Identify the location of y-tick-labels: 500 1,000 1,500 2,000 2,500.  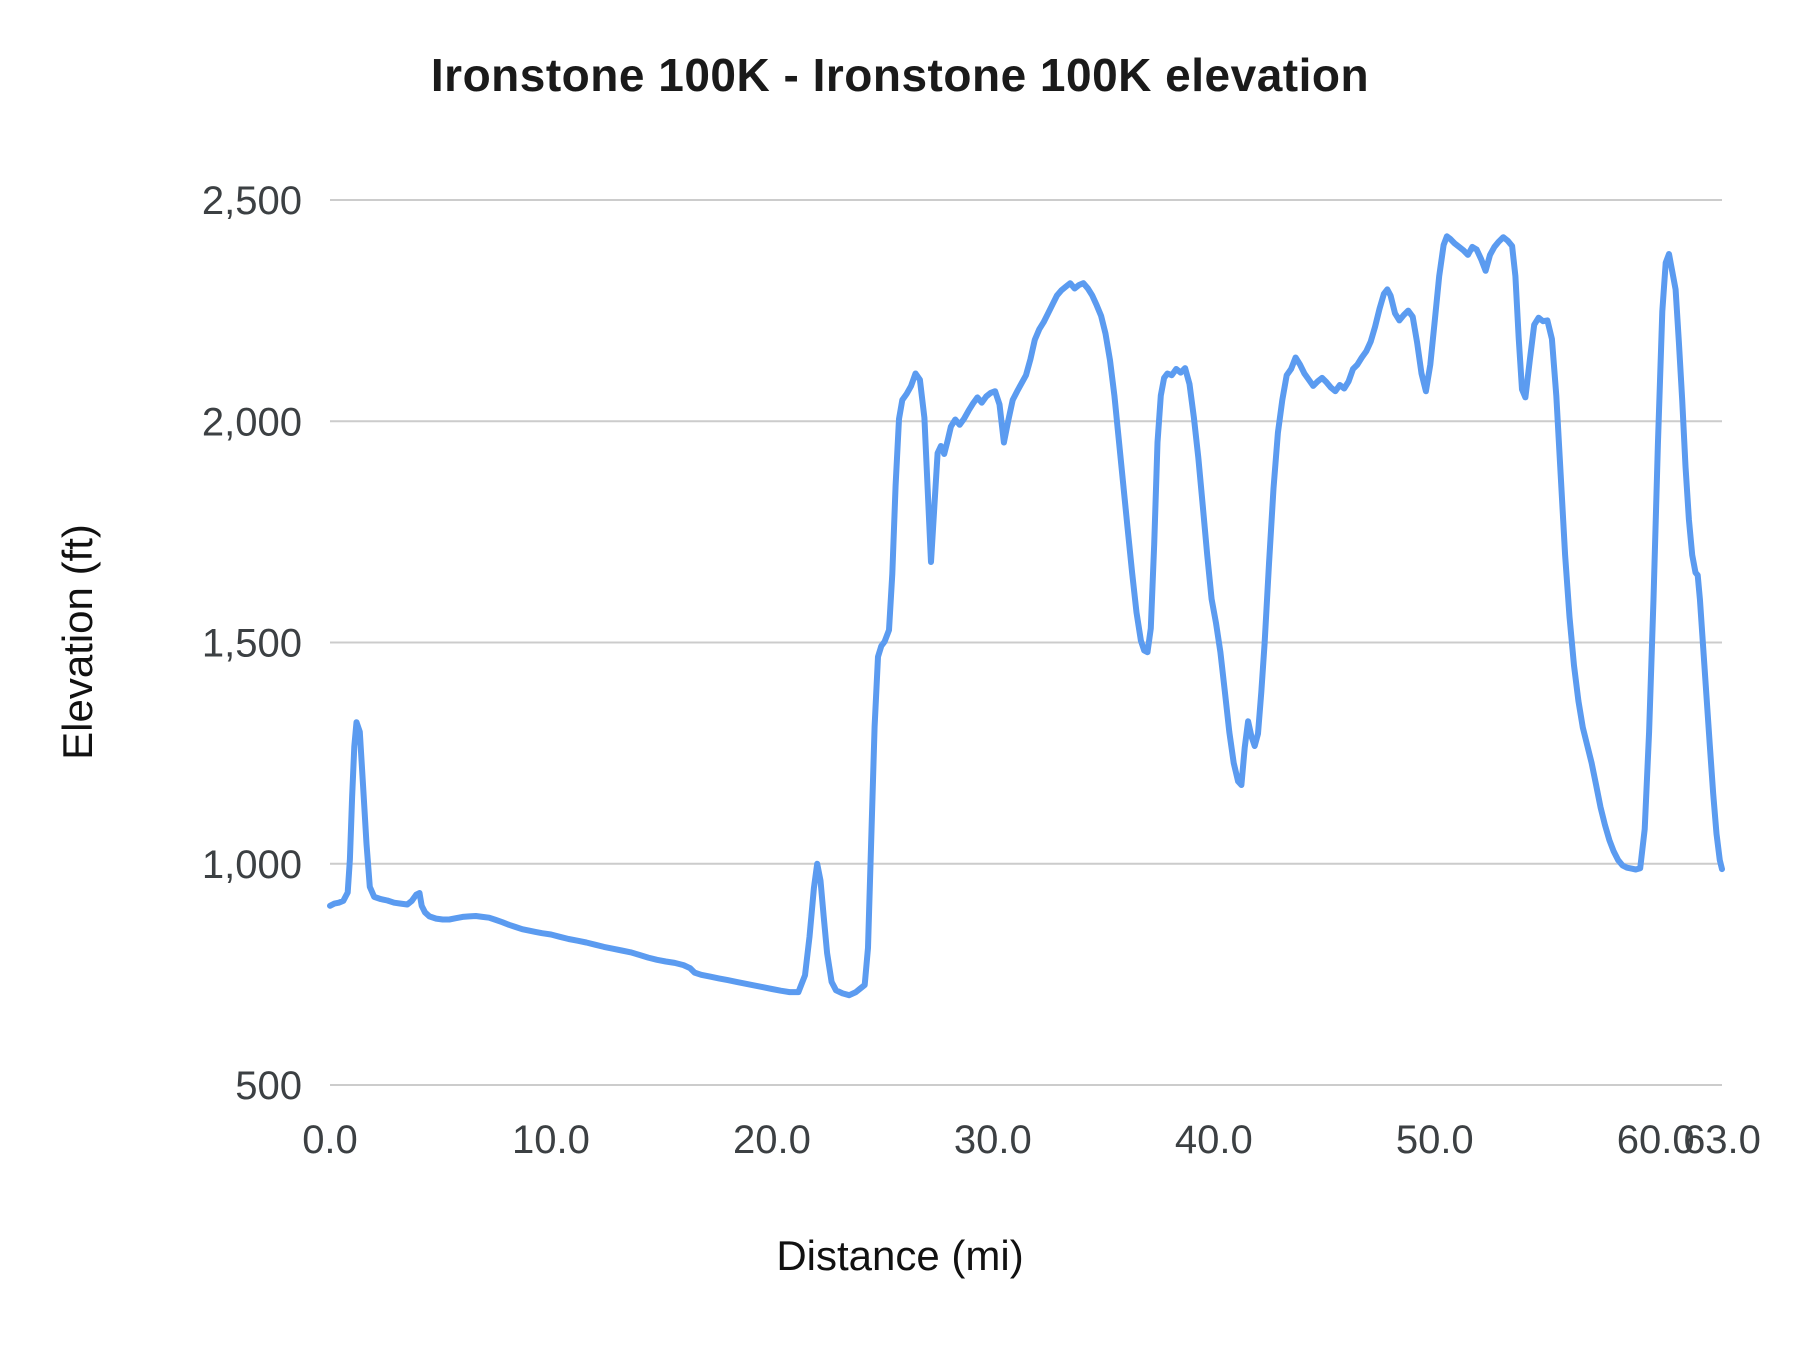
(252, 643).